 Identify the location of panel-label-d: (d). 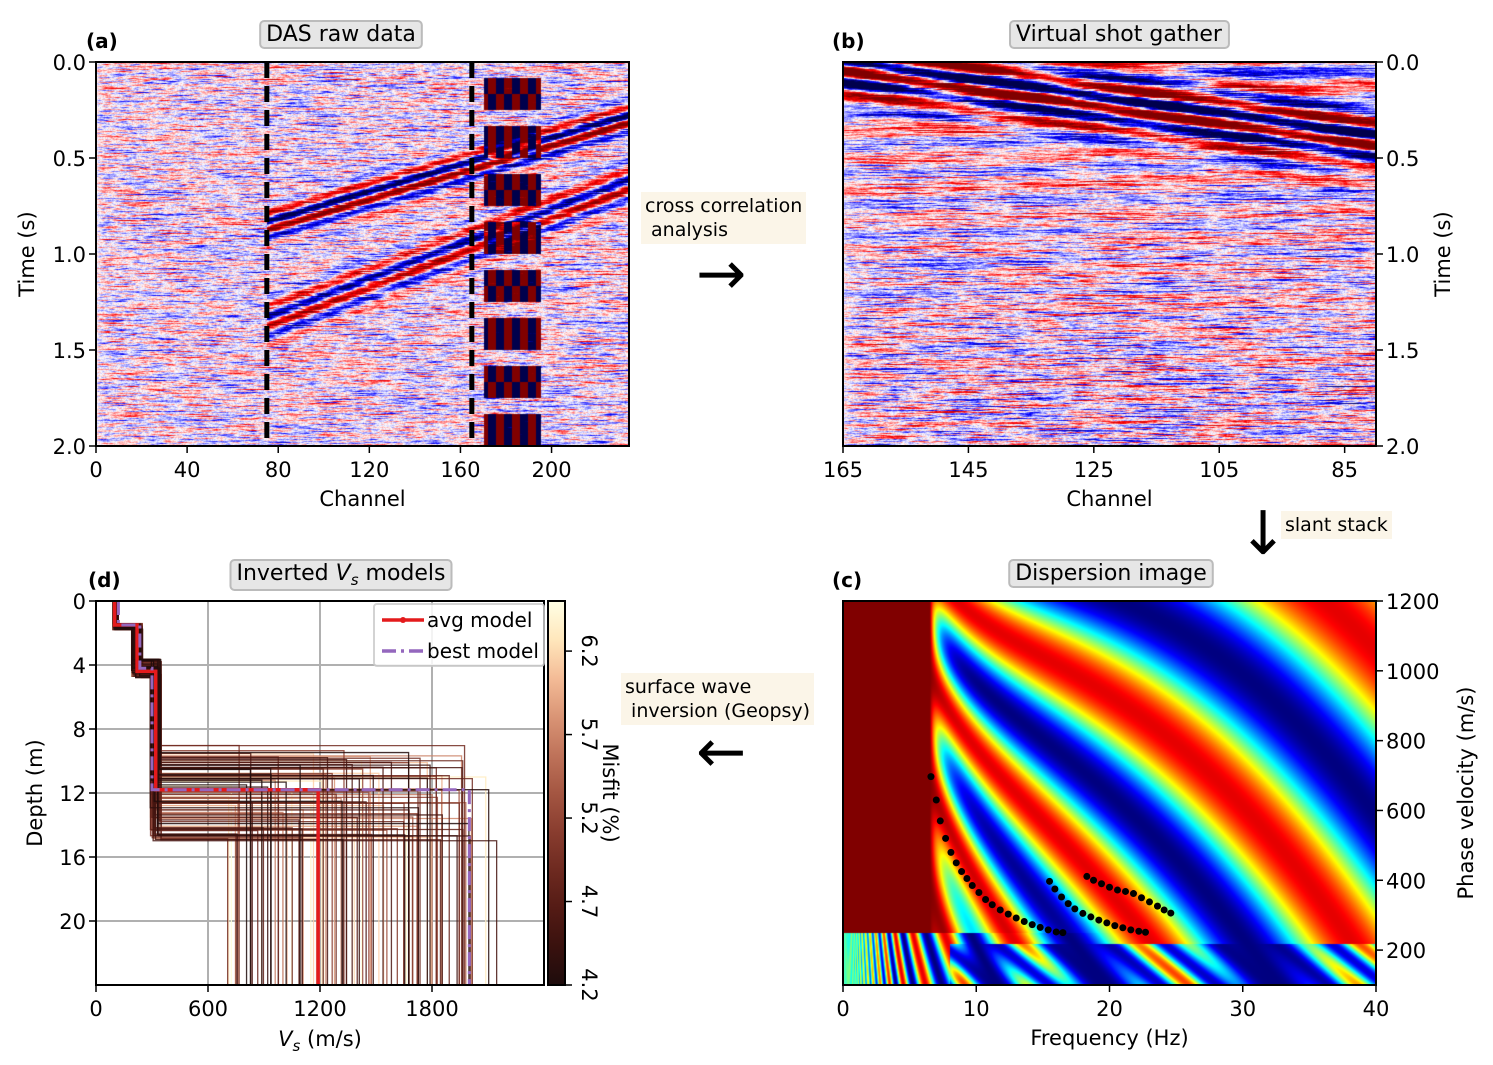
(104, 580).